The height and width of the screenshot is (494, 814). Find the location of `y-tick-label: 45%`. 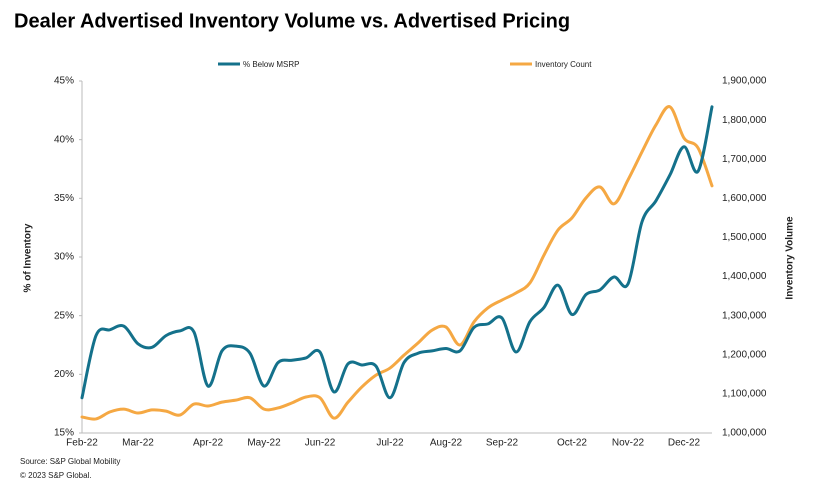

y-tick-label: 45% is located at coordinates (64, 81).